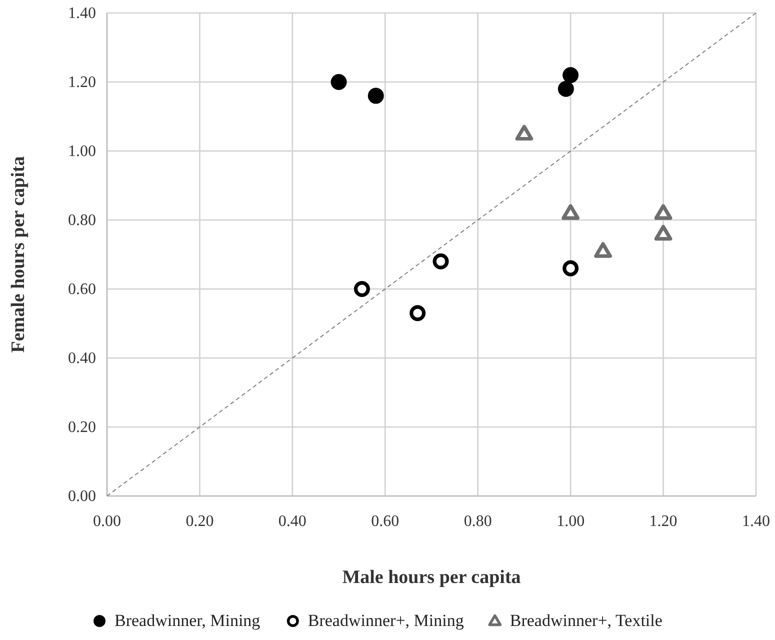 This screenshot has width=775, height=640. Describe the element at coordinates (385, 521) in the screenshot. I see `x-tick-label: 0.60` at that location.